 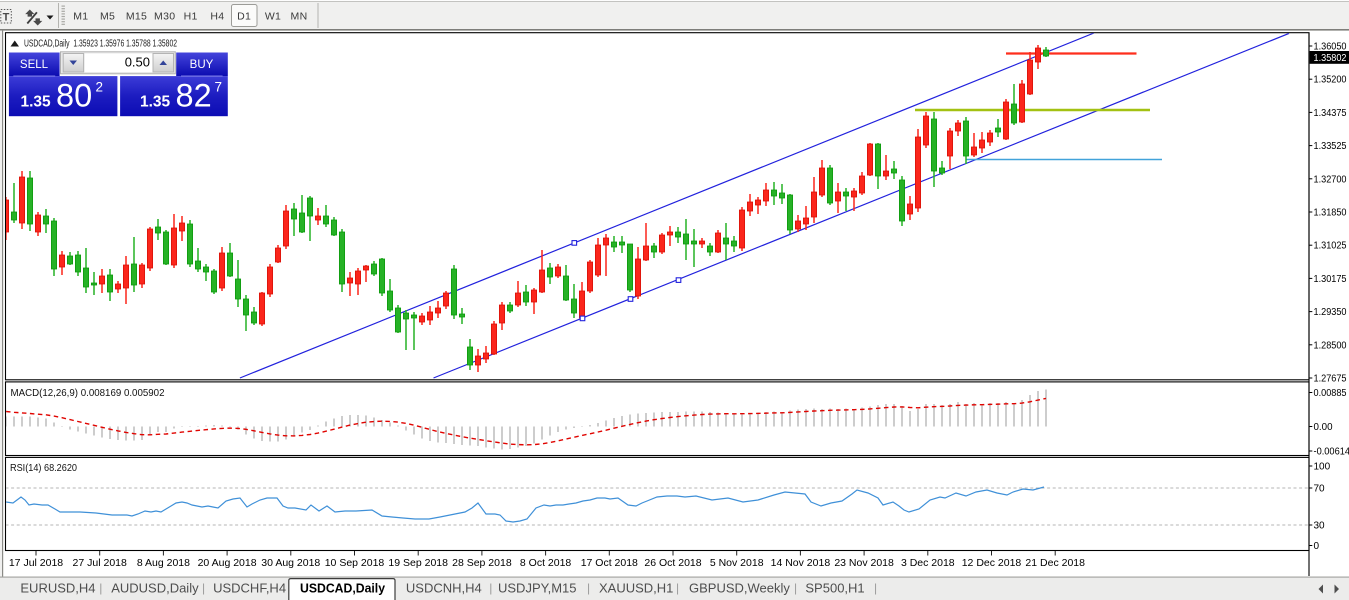 What do you see at coordinates (1330, 246) in the screenshot?
I see `svg-text: 1.31025` at bounding box center [1330, 246].